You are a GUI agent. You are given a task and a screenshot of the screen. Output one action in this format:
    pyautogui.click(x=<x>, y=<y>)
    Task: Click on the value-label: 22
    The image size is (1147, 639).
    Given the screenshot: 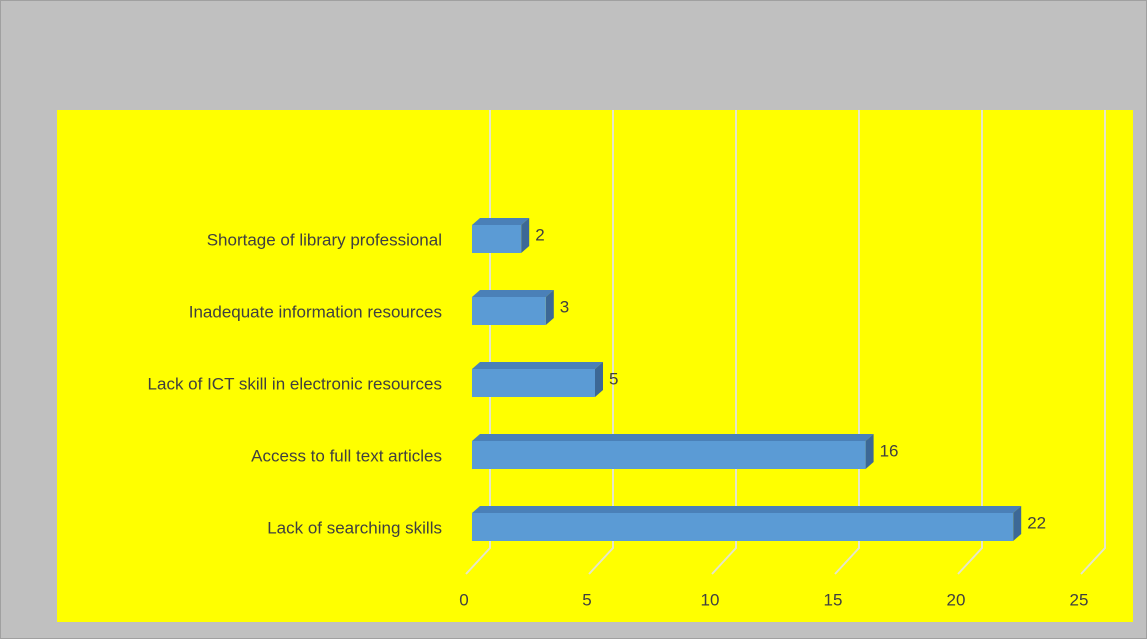 What is the action you would take?
    pyautogui.click(x=1036, y=522)
    